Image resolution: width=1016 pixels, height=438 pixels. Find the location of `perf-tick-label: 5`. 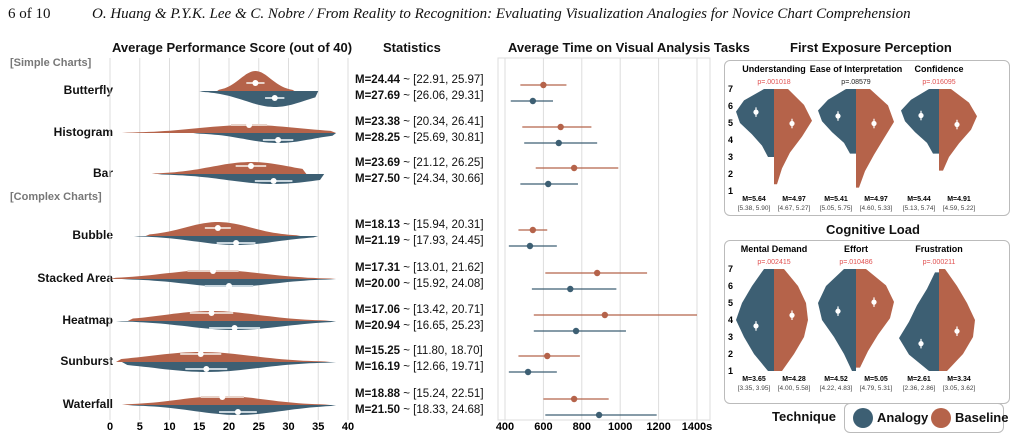

perf-tick-label: 5 is located at coordinates (140, 427).